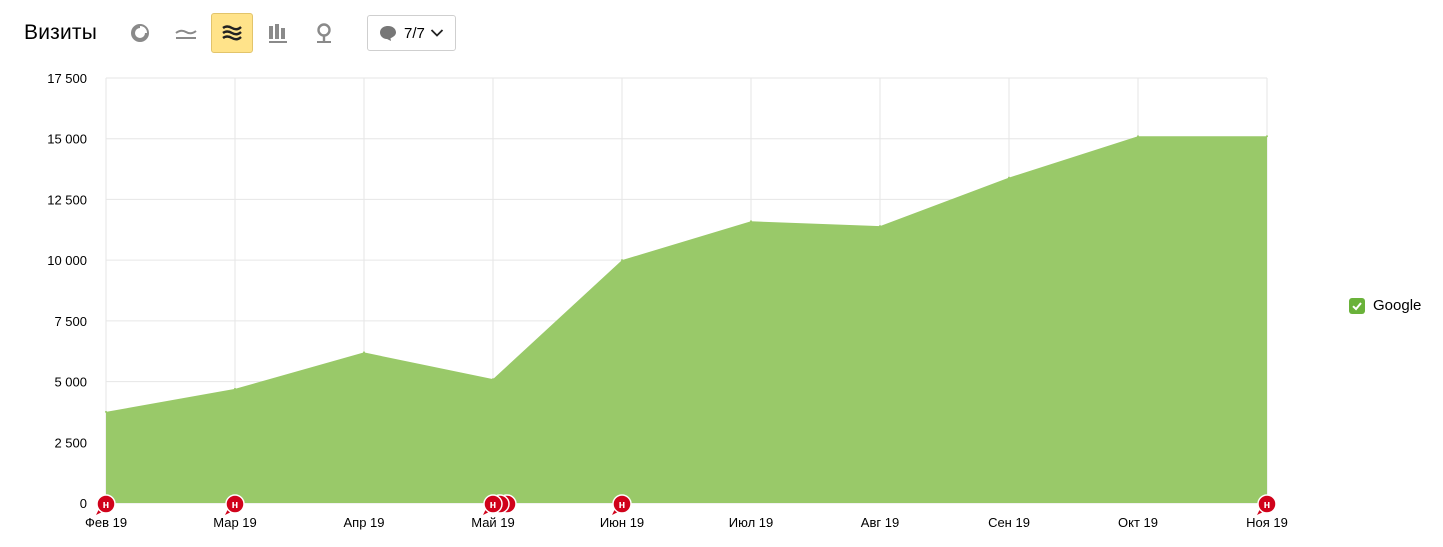  I want to click on line-chart-icon, so click(186, 34).